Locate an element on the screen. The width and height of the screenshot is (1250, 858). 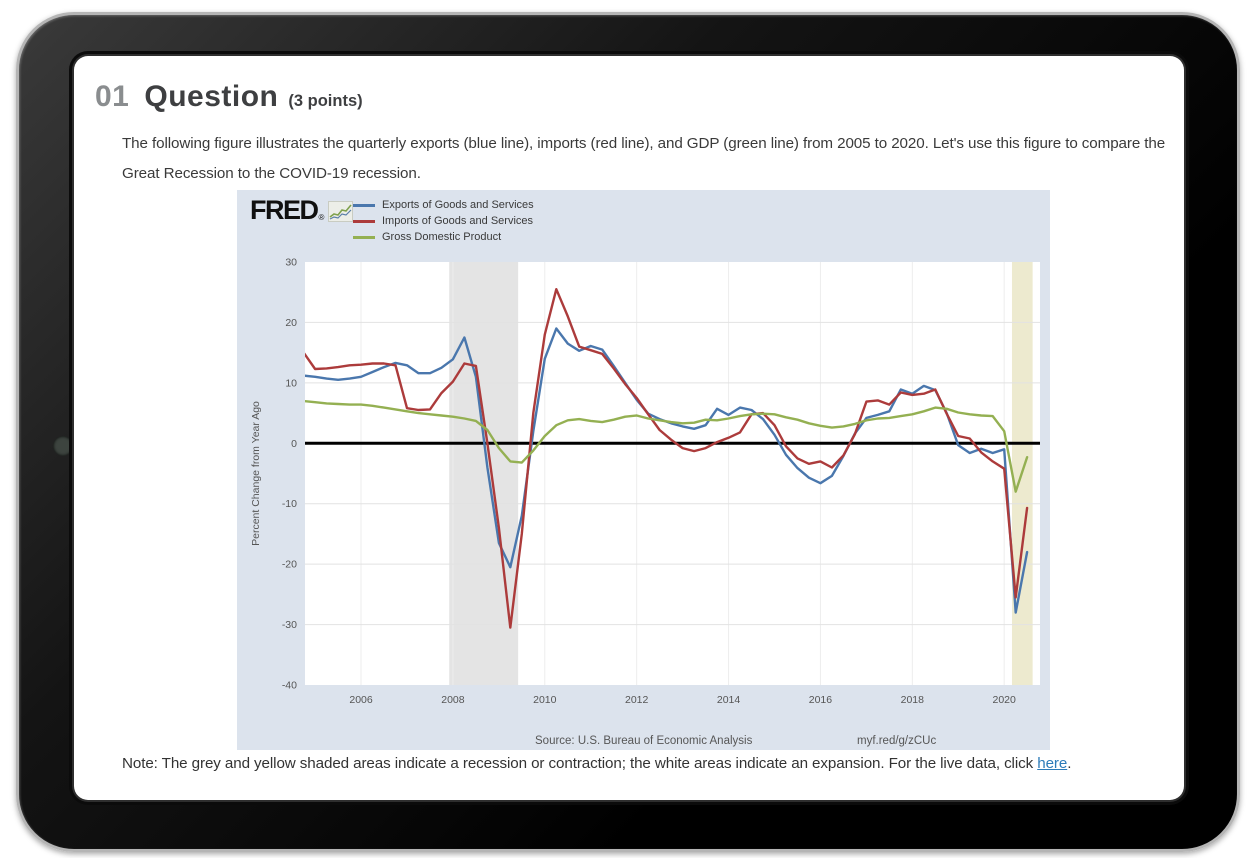
fred-sparkline-icon is located at coordinates (341, 211).